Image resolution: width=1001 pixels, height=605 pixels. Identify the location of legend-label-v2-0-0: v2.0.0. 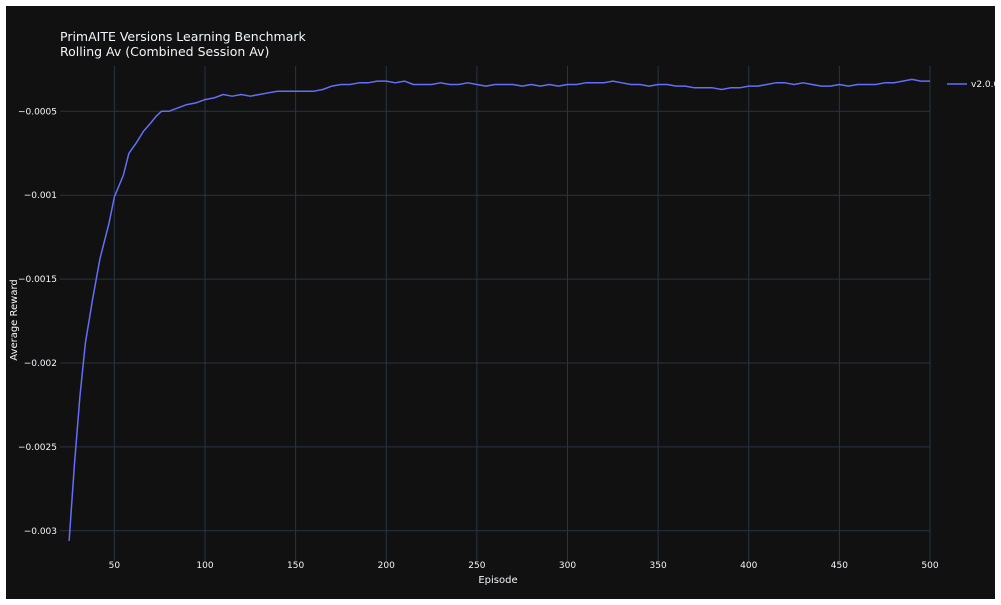
(983, 85).